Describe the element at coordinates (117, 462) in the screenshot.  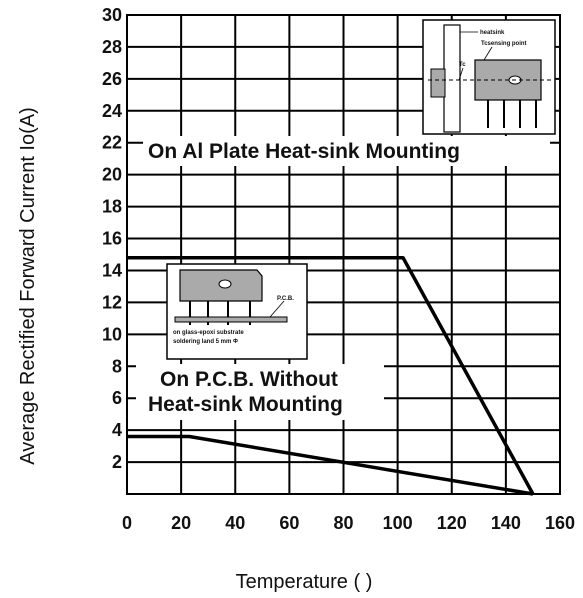
I see `y-tick-label: 2` at that location.